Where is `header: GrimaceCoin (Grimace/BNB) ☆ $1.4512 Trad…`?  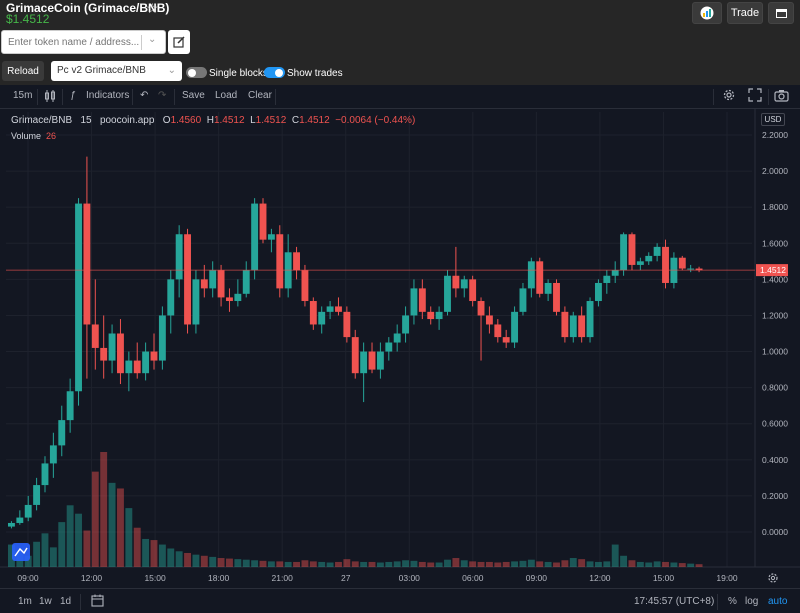 header: GrimaceCoin (Grimace/BNB) ☆ $1.4512 Trad… is located at coordinates (400, 42).